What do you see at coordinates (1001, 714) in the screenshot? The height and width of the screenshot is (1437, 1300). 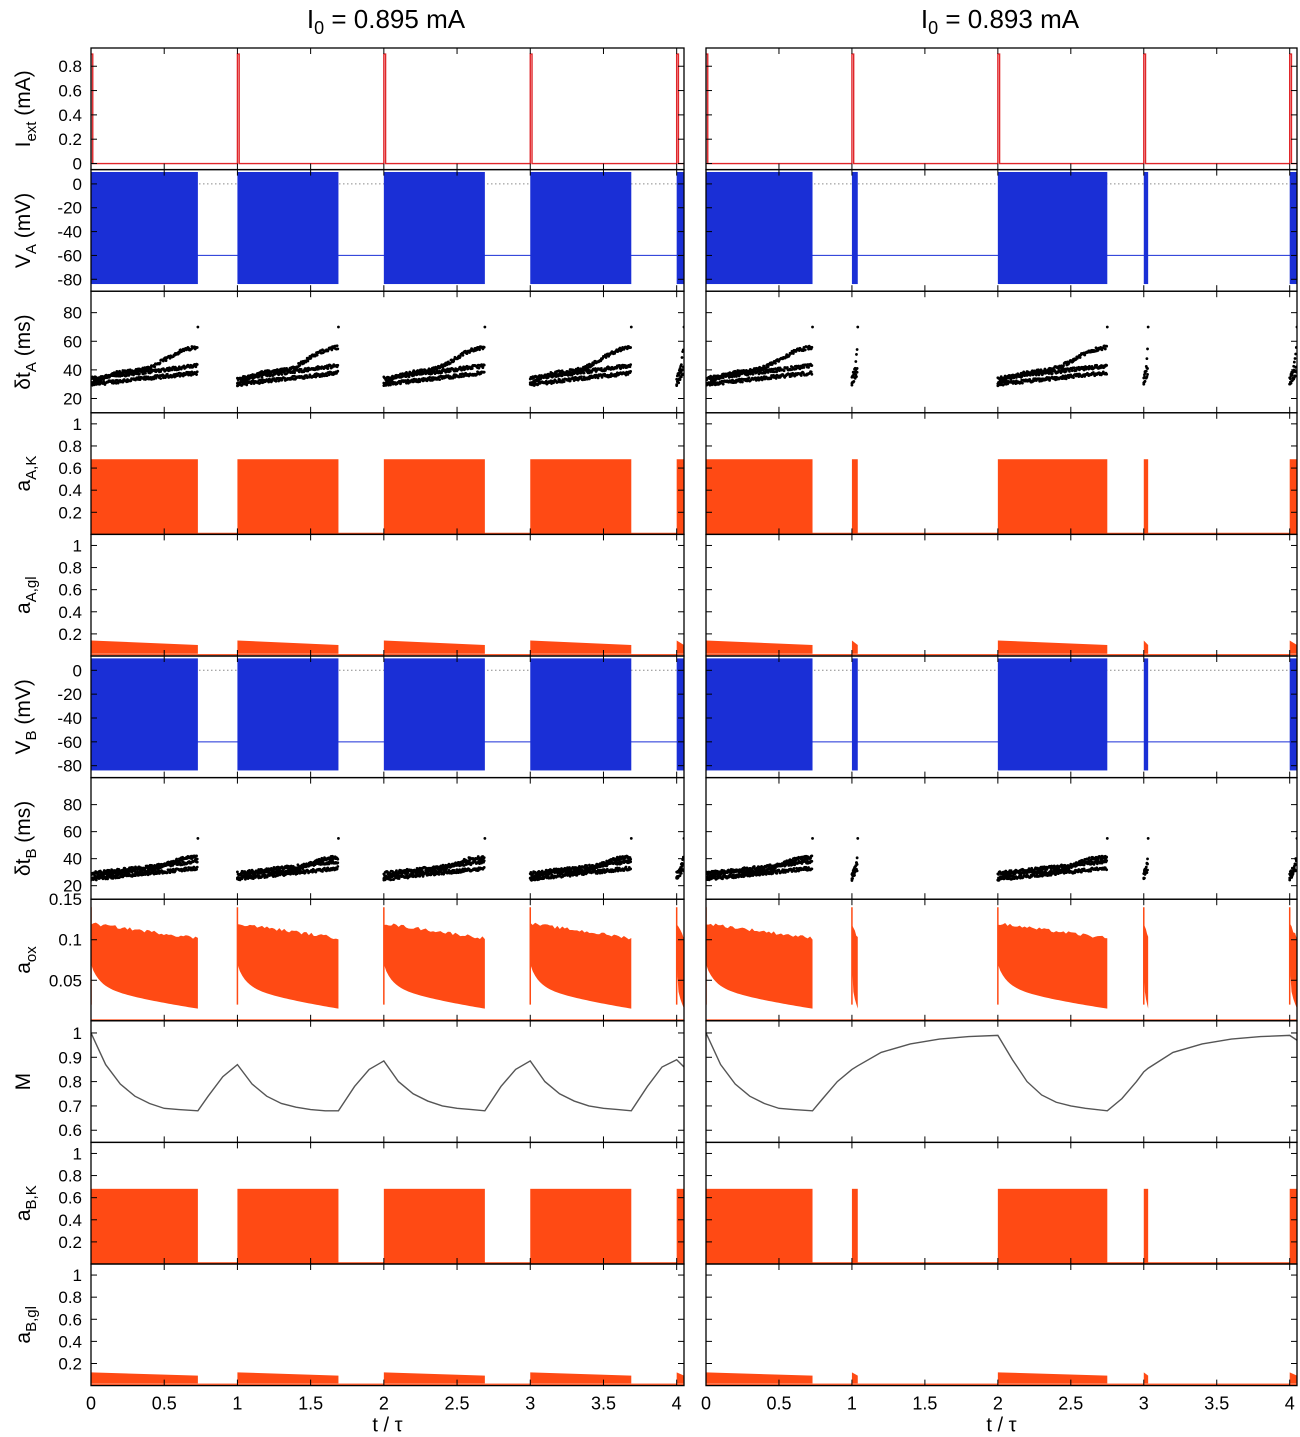 I see `series-VB-col1` at bounding box center [1001, 714].